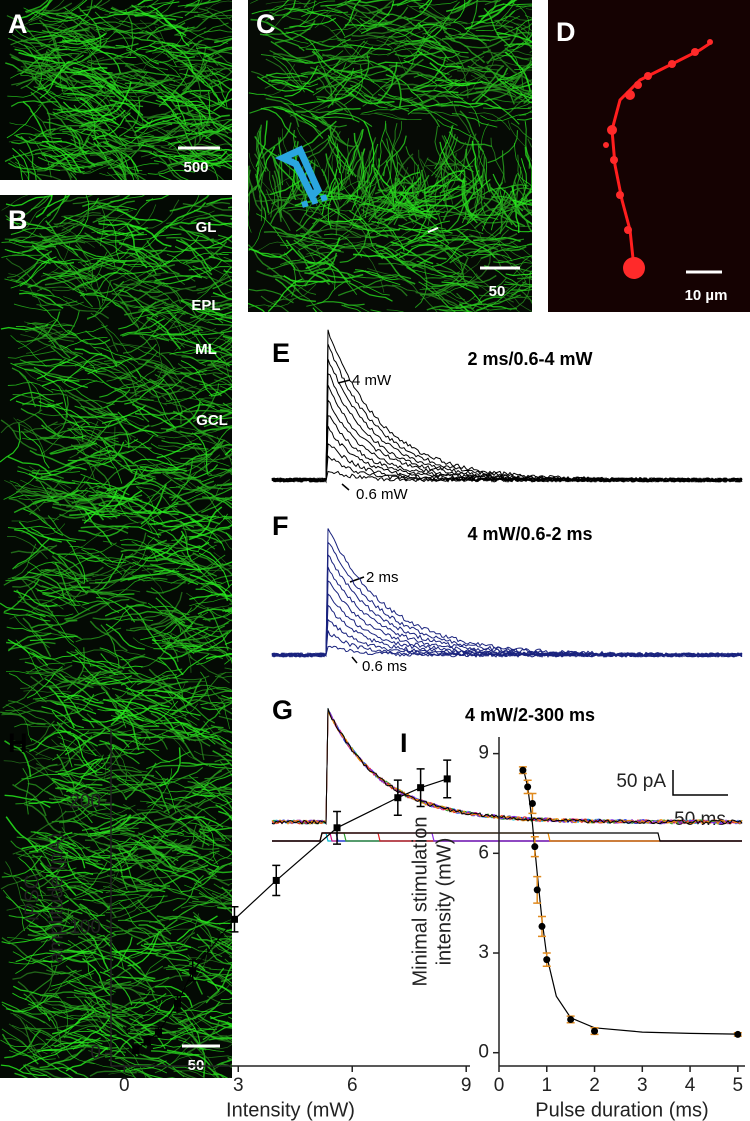  What do you see at coordinates (32, 898) in the screenshot?
I see `y-axis-label: IPSC` at bounding box center [32, 898].